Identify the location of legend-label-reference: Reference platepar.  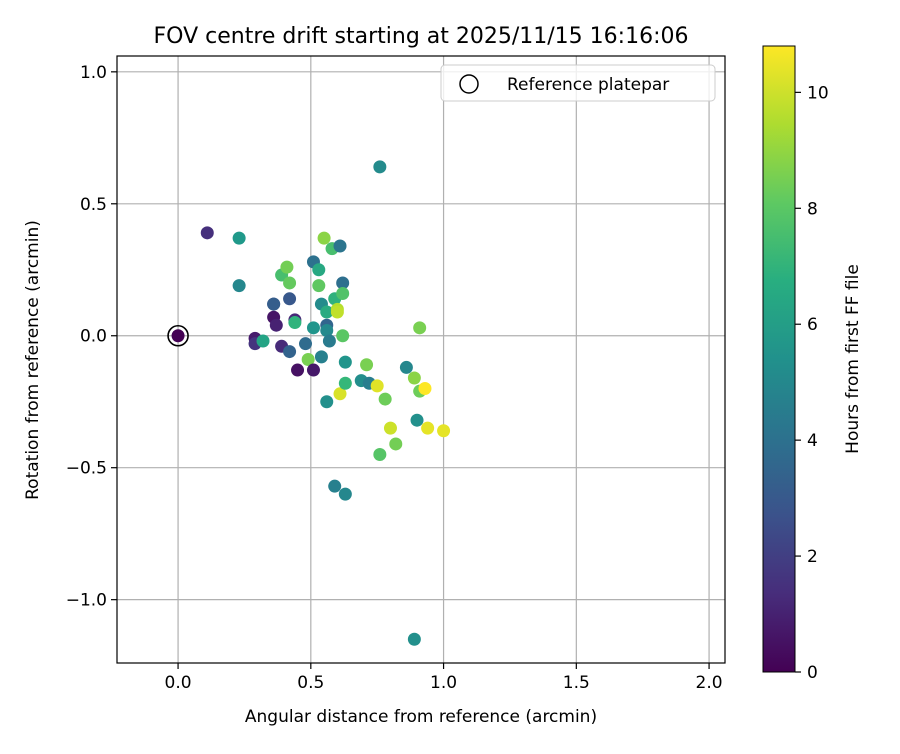
(588, 85).